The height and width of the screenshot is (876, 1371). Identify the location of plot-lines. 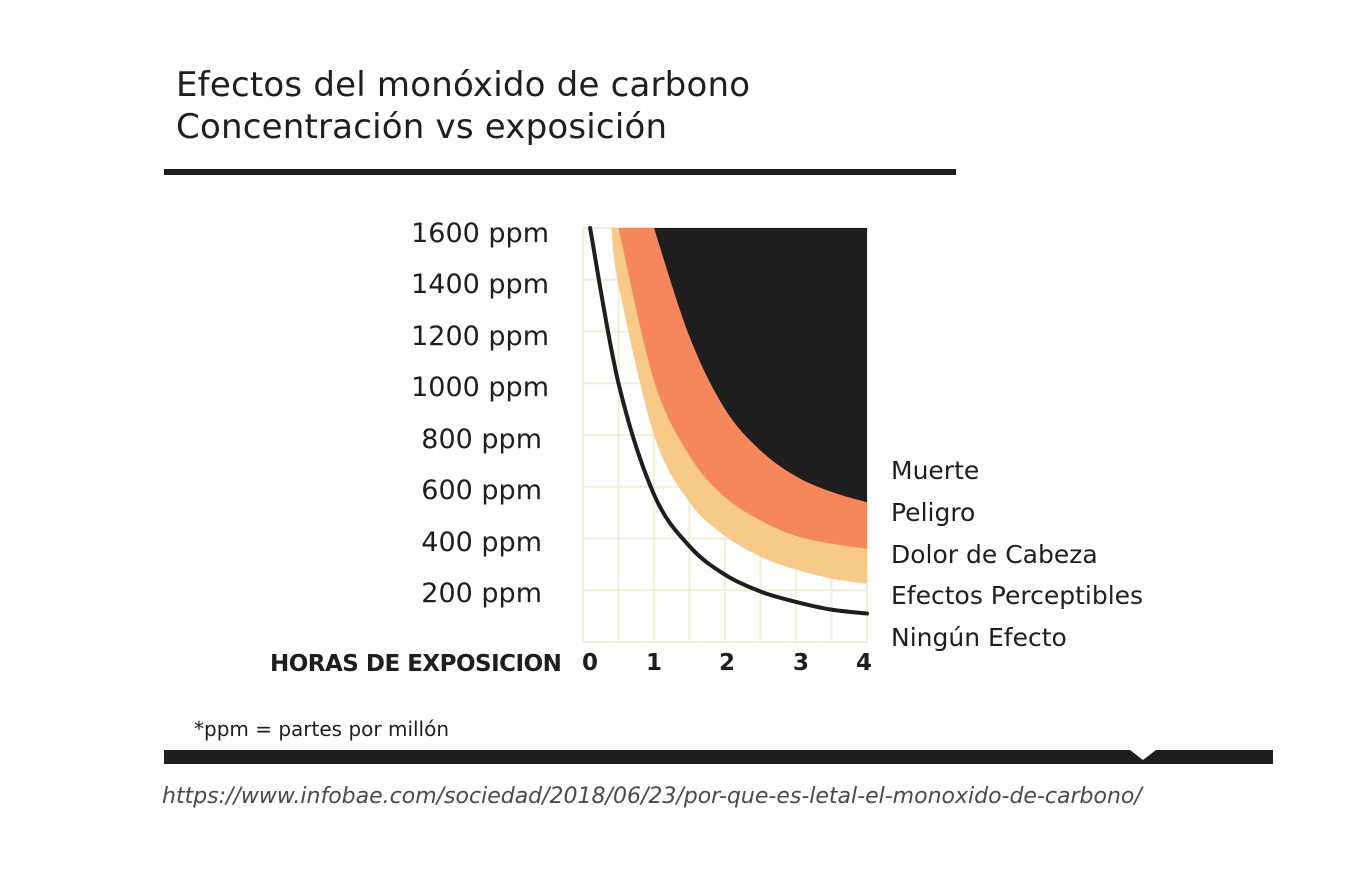
(728, 421).